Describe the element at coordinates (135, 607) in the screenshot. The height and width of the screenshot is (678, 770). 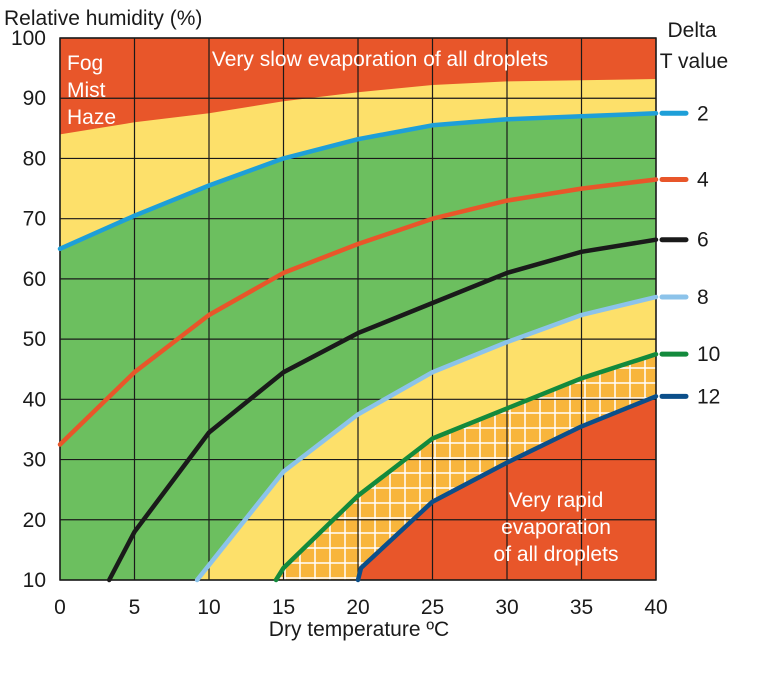
I see `x-tick-label: 5` at that location.